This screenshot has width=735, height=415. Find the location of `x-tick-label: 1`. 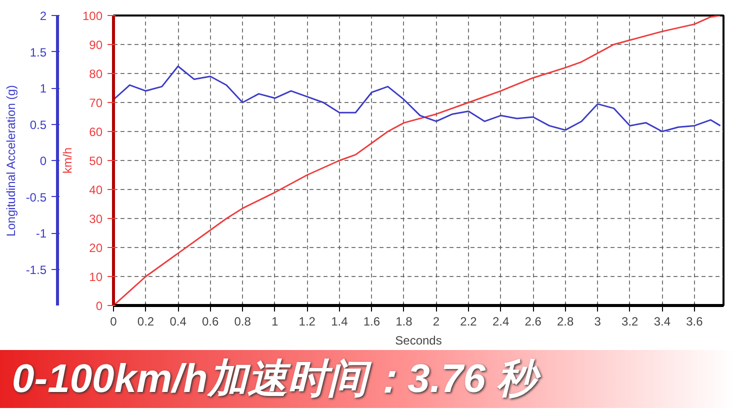

x-tick-label: 1 is located at coordinates (275, 321).